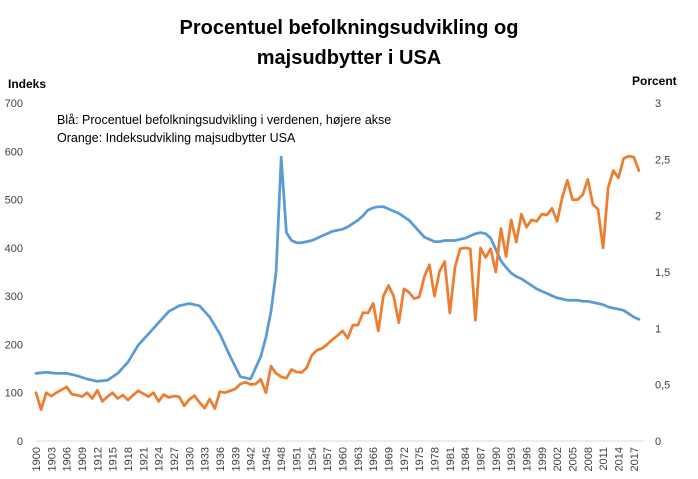 This screenshot has width=698, height=479. Describe the element at coordinates (98, 459) in the screenshot. I see `x-tick-label: 1912` at that location.